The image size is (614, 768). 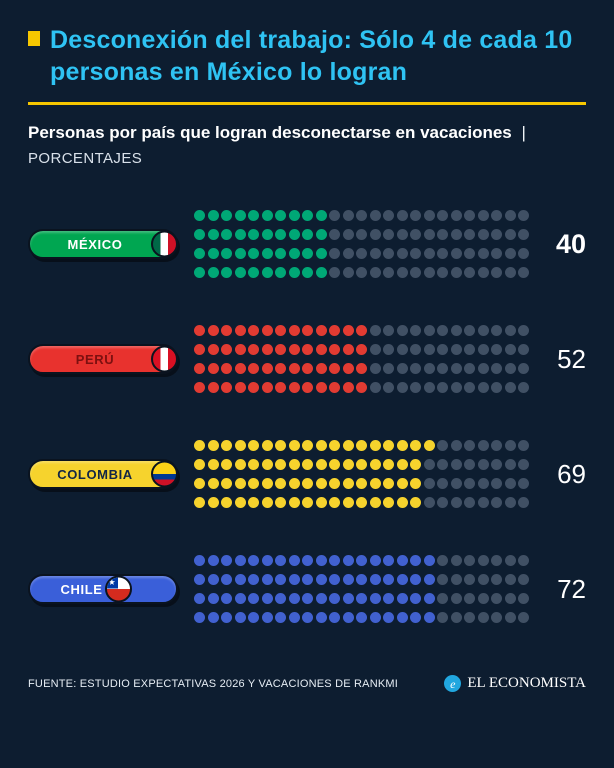 What do you see at coordinates (361, 359) in the screenshot?
I see `dot-grid-peru` at bounding box center [361, 359].